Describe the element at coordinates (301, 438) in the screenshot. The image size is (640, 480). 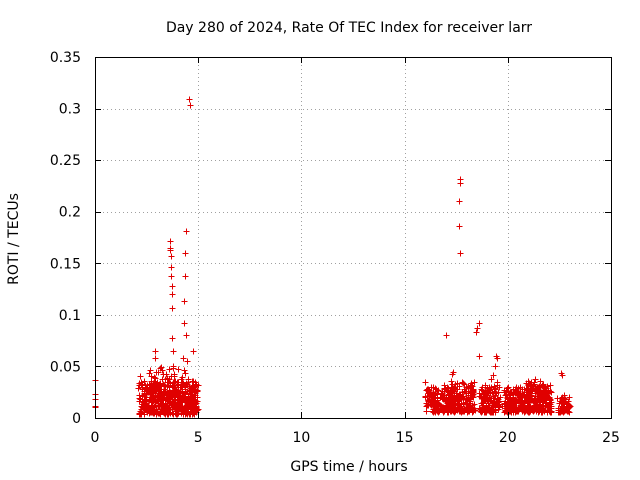
I see `x-tick-label: 10` at that location.